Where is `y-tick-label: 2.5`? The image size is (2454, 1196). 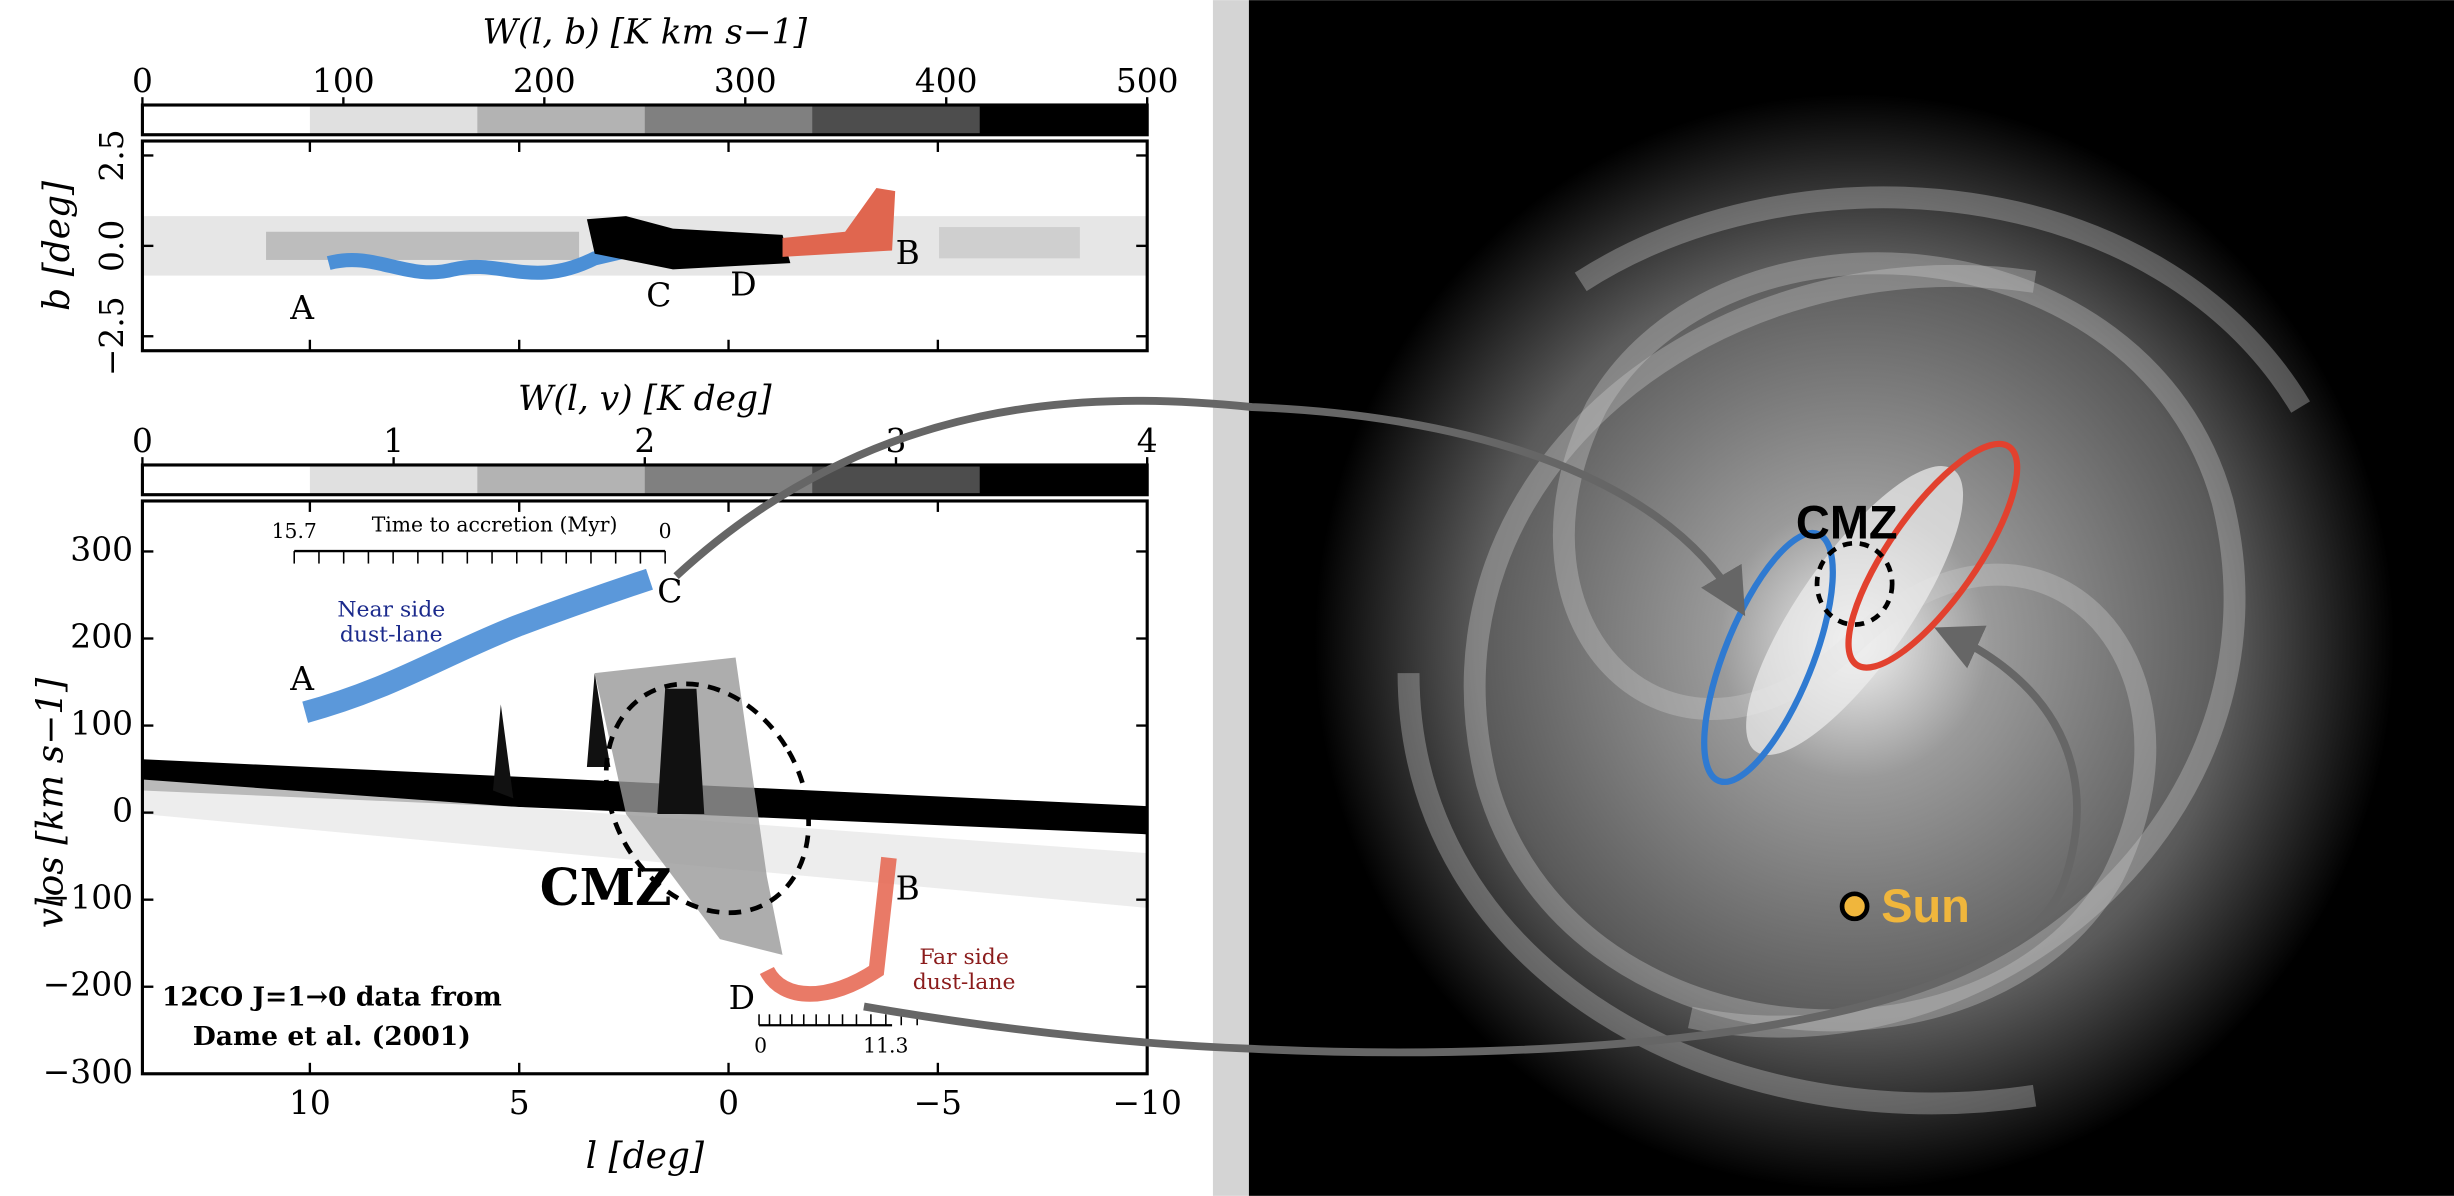 y-tick-label: 2.5 is located at coordinates (111, 155).